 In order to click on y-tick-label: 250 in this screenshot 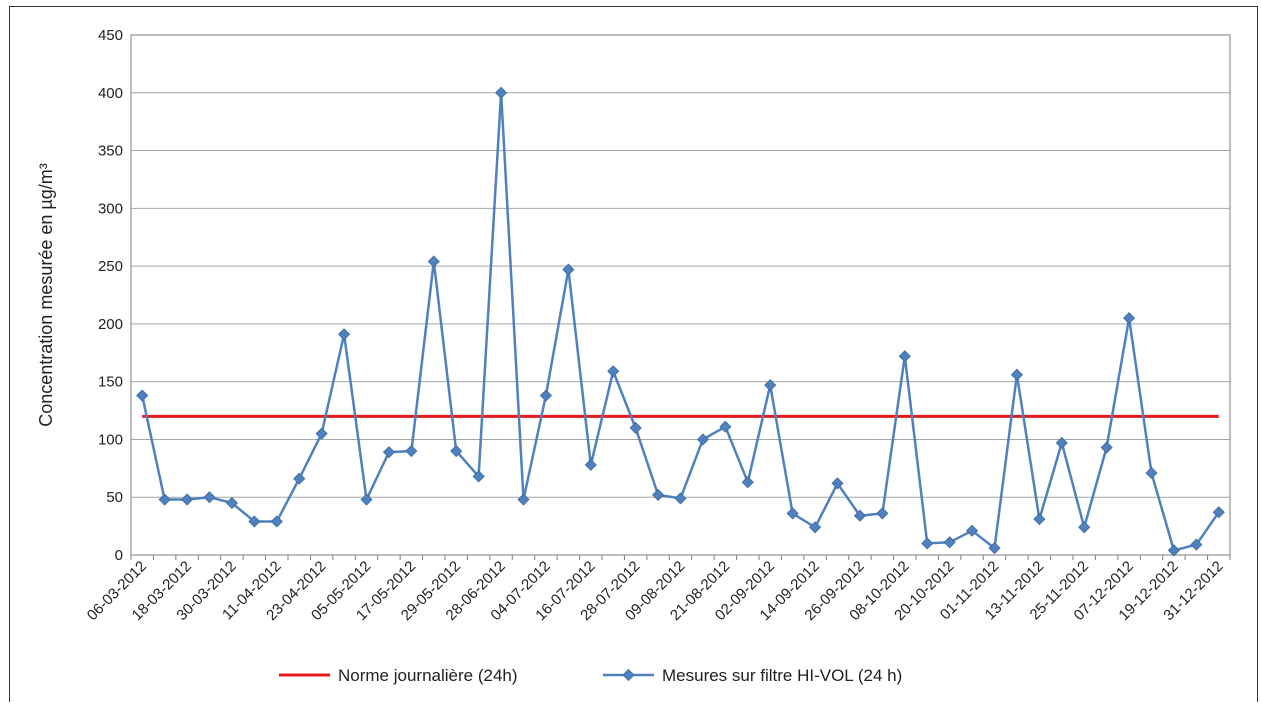, I will do `click(110, 266)`.